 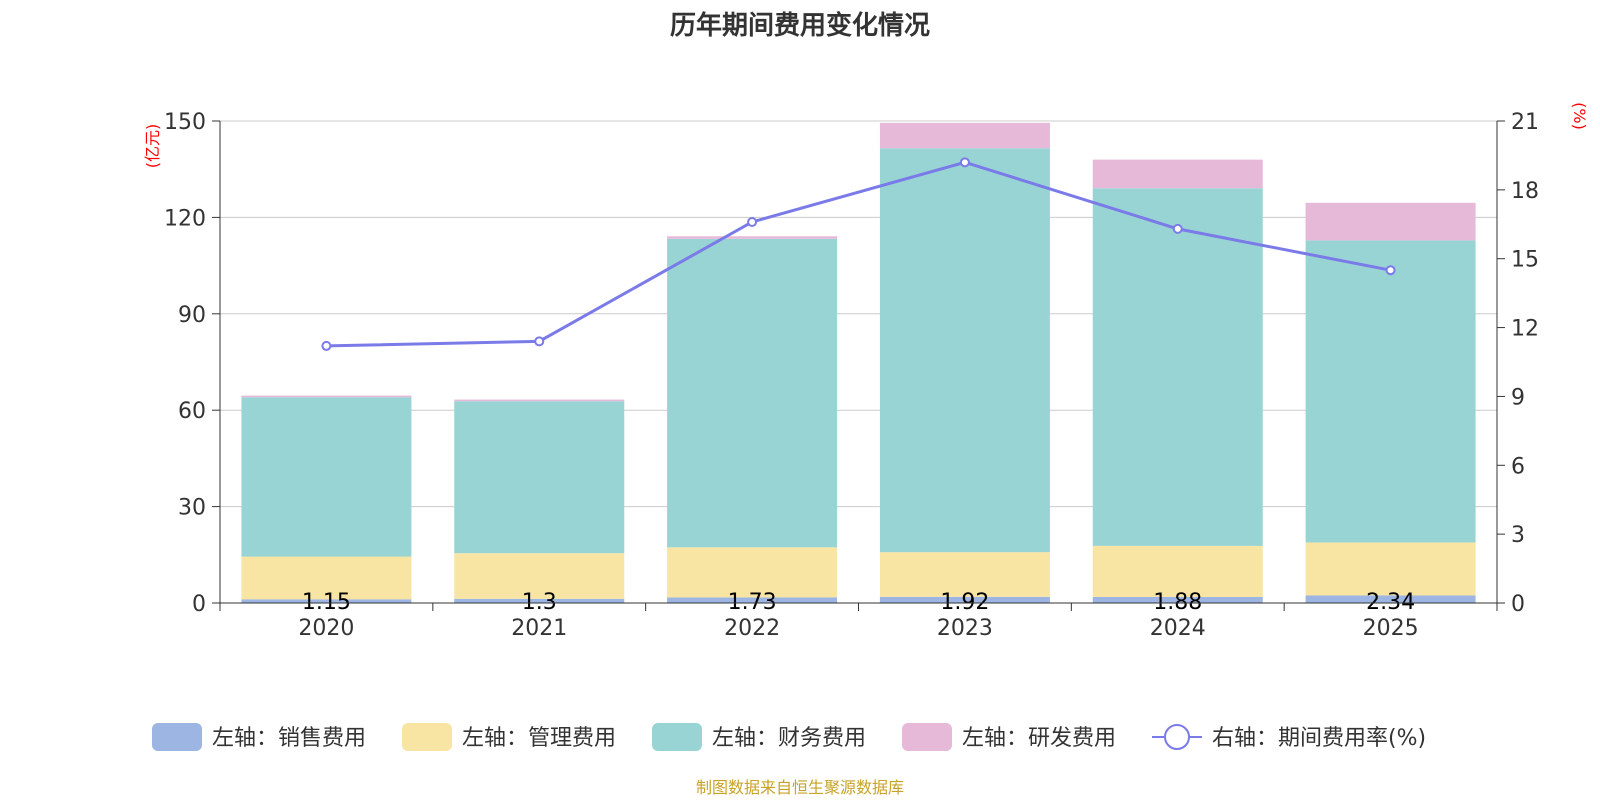 I want to click on legend-label: 右轴：期间费用率(%), so click(x=1319, y=738).